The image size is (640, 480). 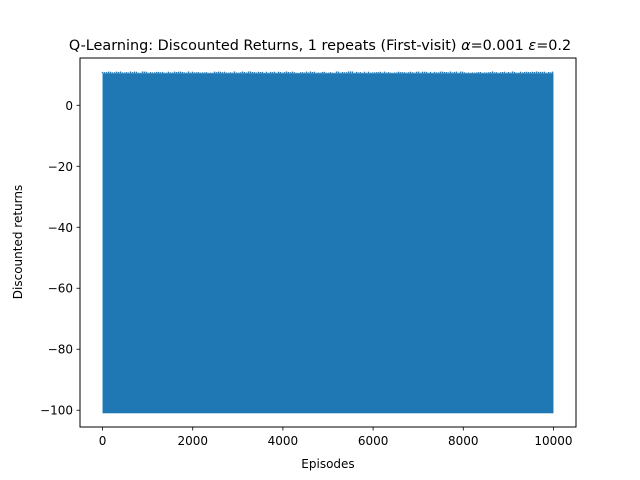 I want to click on x-tick-label: 10000, so click(x=553, y=441).